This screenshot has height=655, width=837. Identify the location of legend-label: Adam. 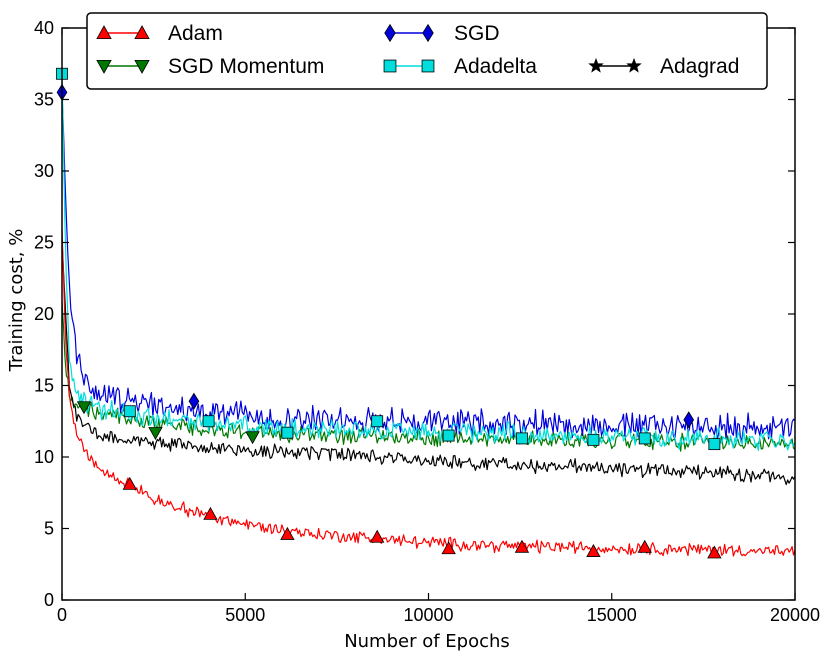
(195, 33).